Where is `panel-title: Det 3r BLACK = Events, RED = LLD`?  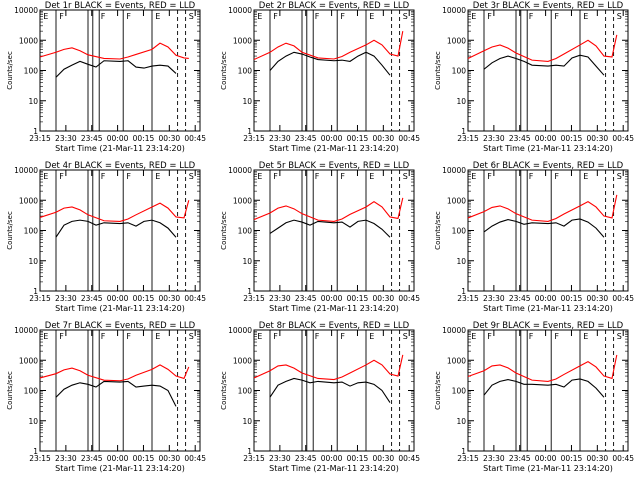
panel-title: Det 3r BLACK = Events, RED = LLD is located at coordinates (548, 6).